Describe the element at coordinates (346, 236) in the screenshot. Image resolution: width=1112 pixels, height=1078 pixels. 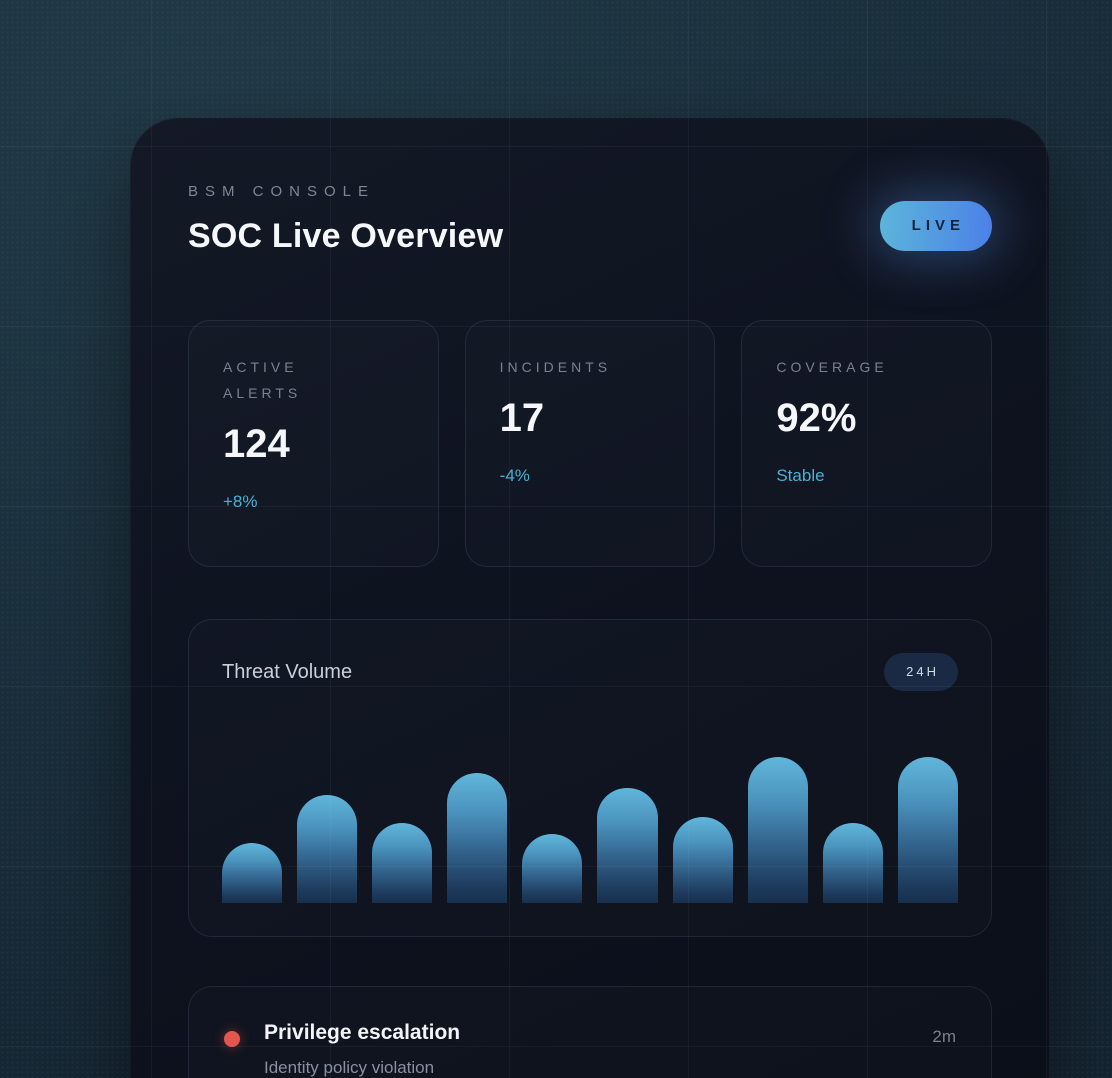
I see `page-title: SOC Live Overview` at that location.